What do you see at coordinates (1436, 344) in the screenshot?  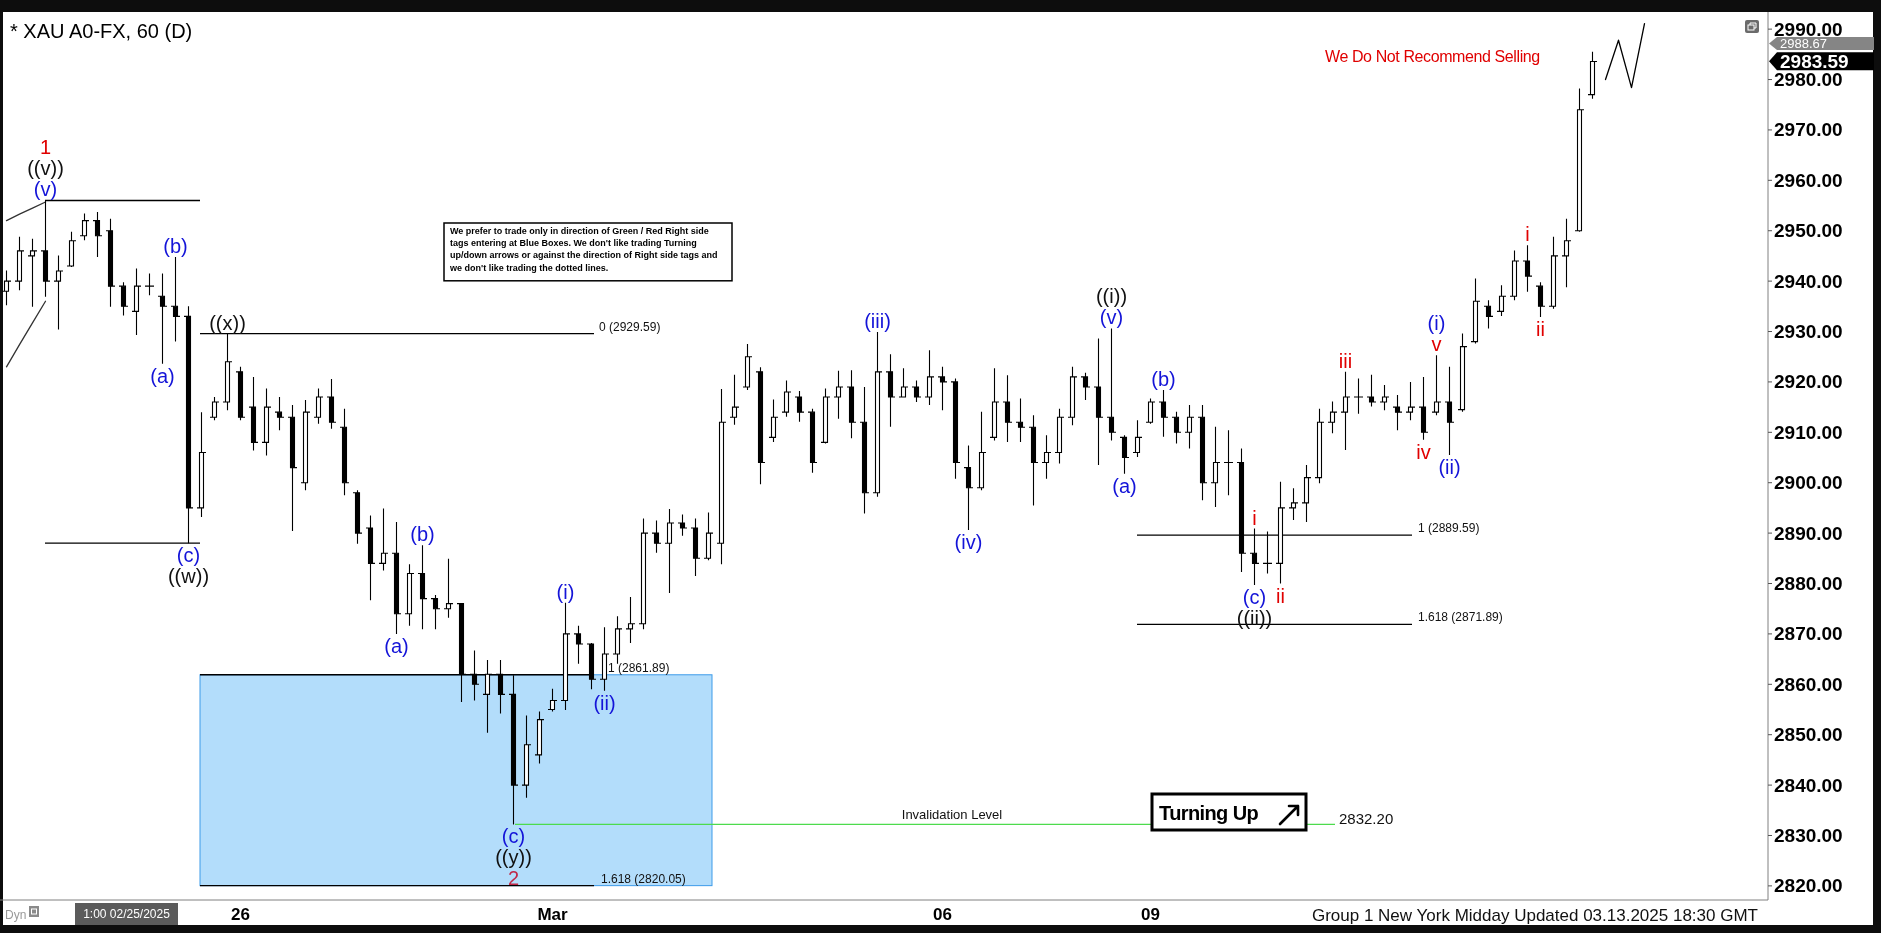 I see `annotation: v` at bounding box center [1436, 344].